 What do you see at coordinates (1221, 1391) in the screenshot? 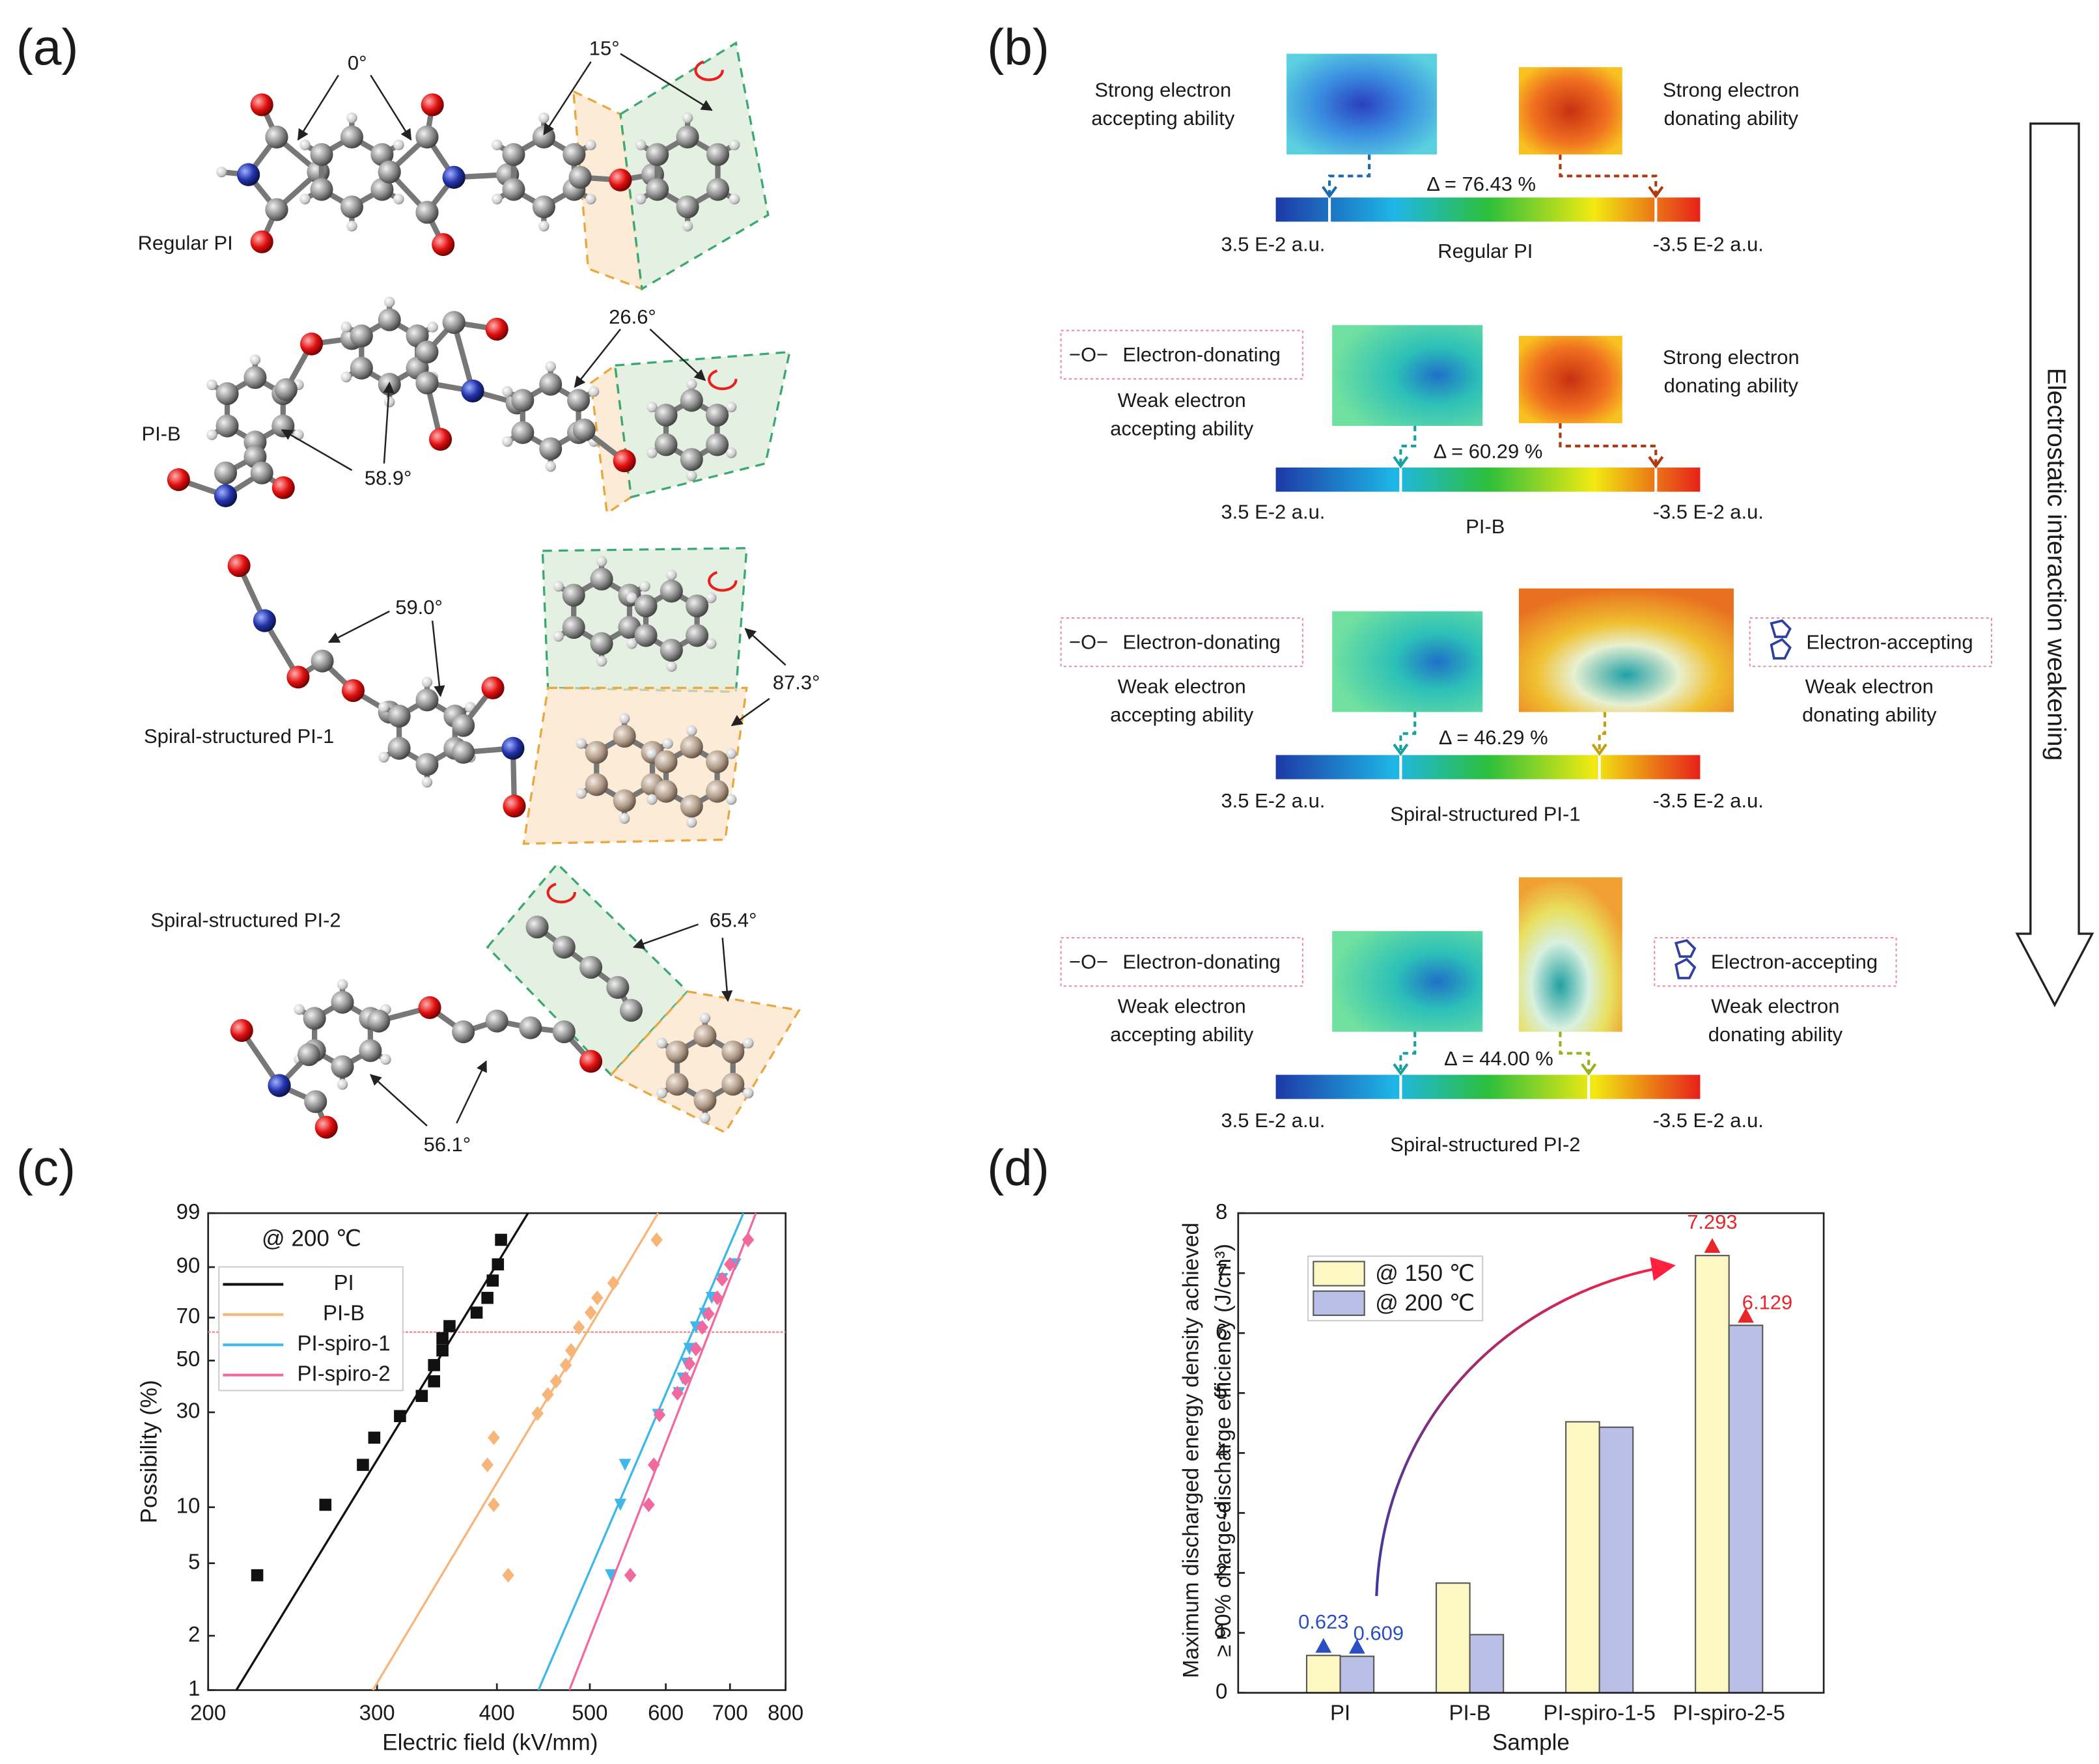
I see `y-tick-label: 5` at bounding box center [1221, 1391].